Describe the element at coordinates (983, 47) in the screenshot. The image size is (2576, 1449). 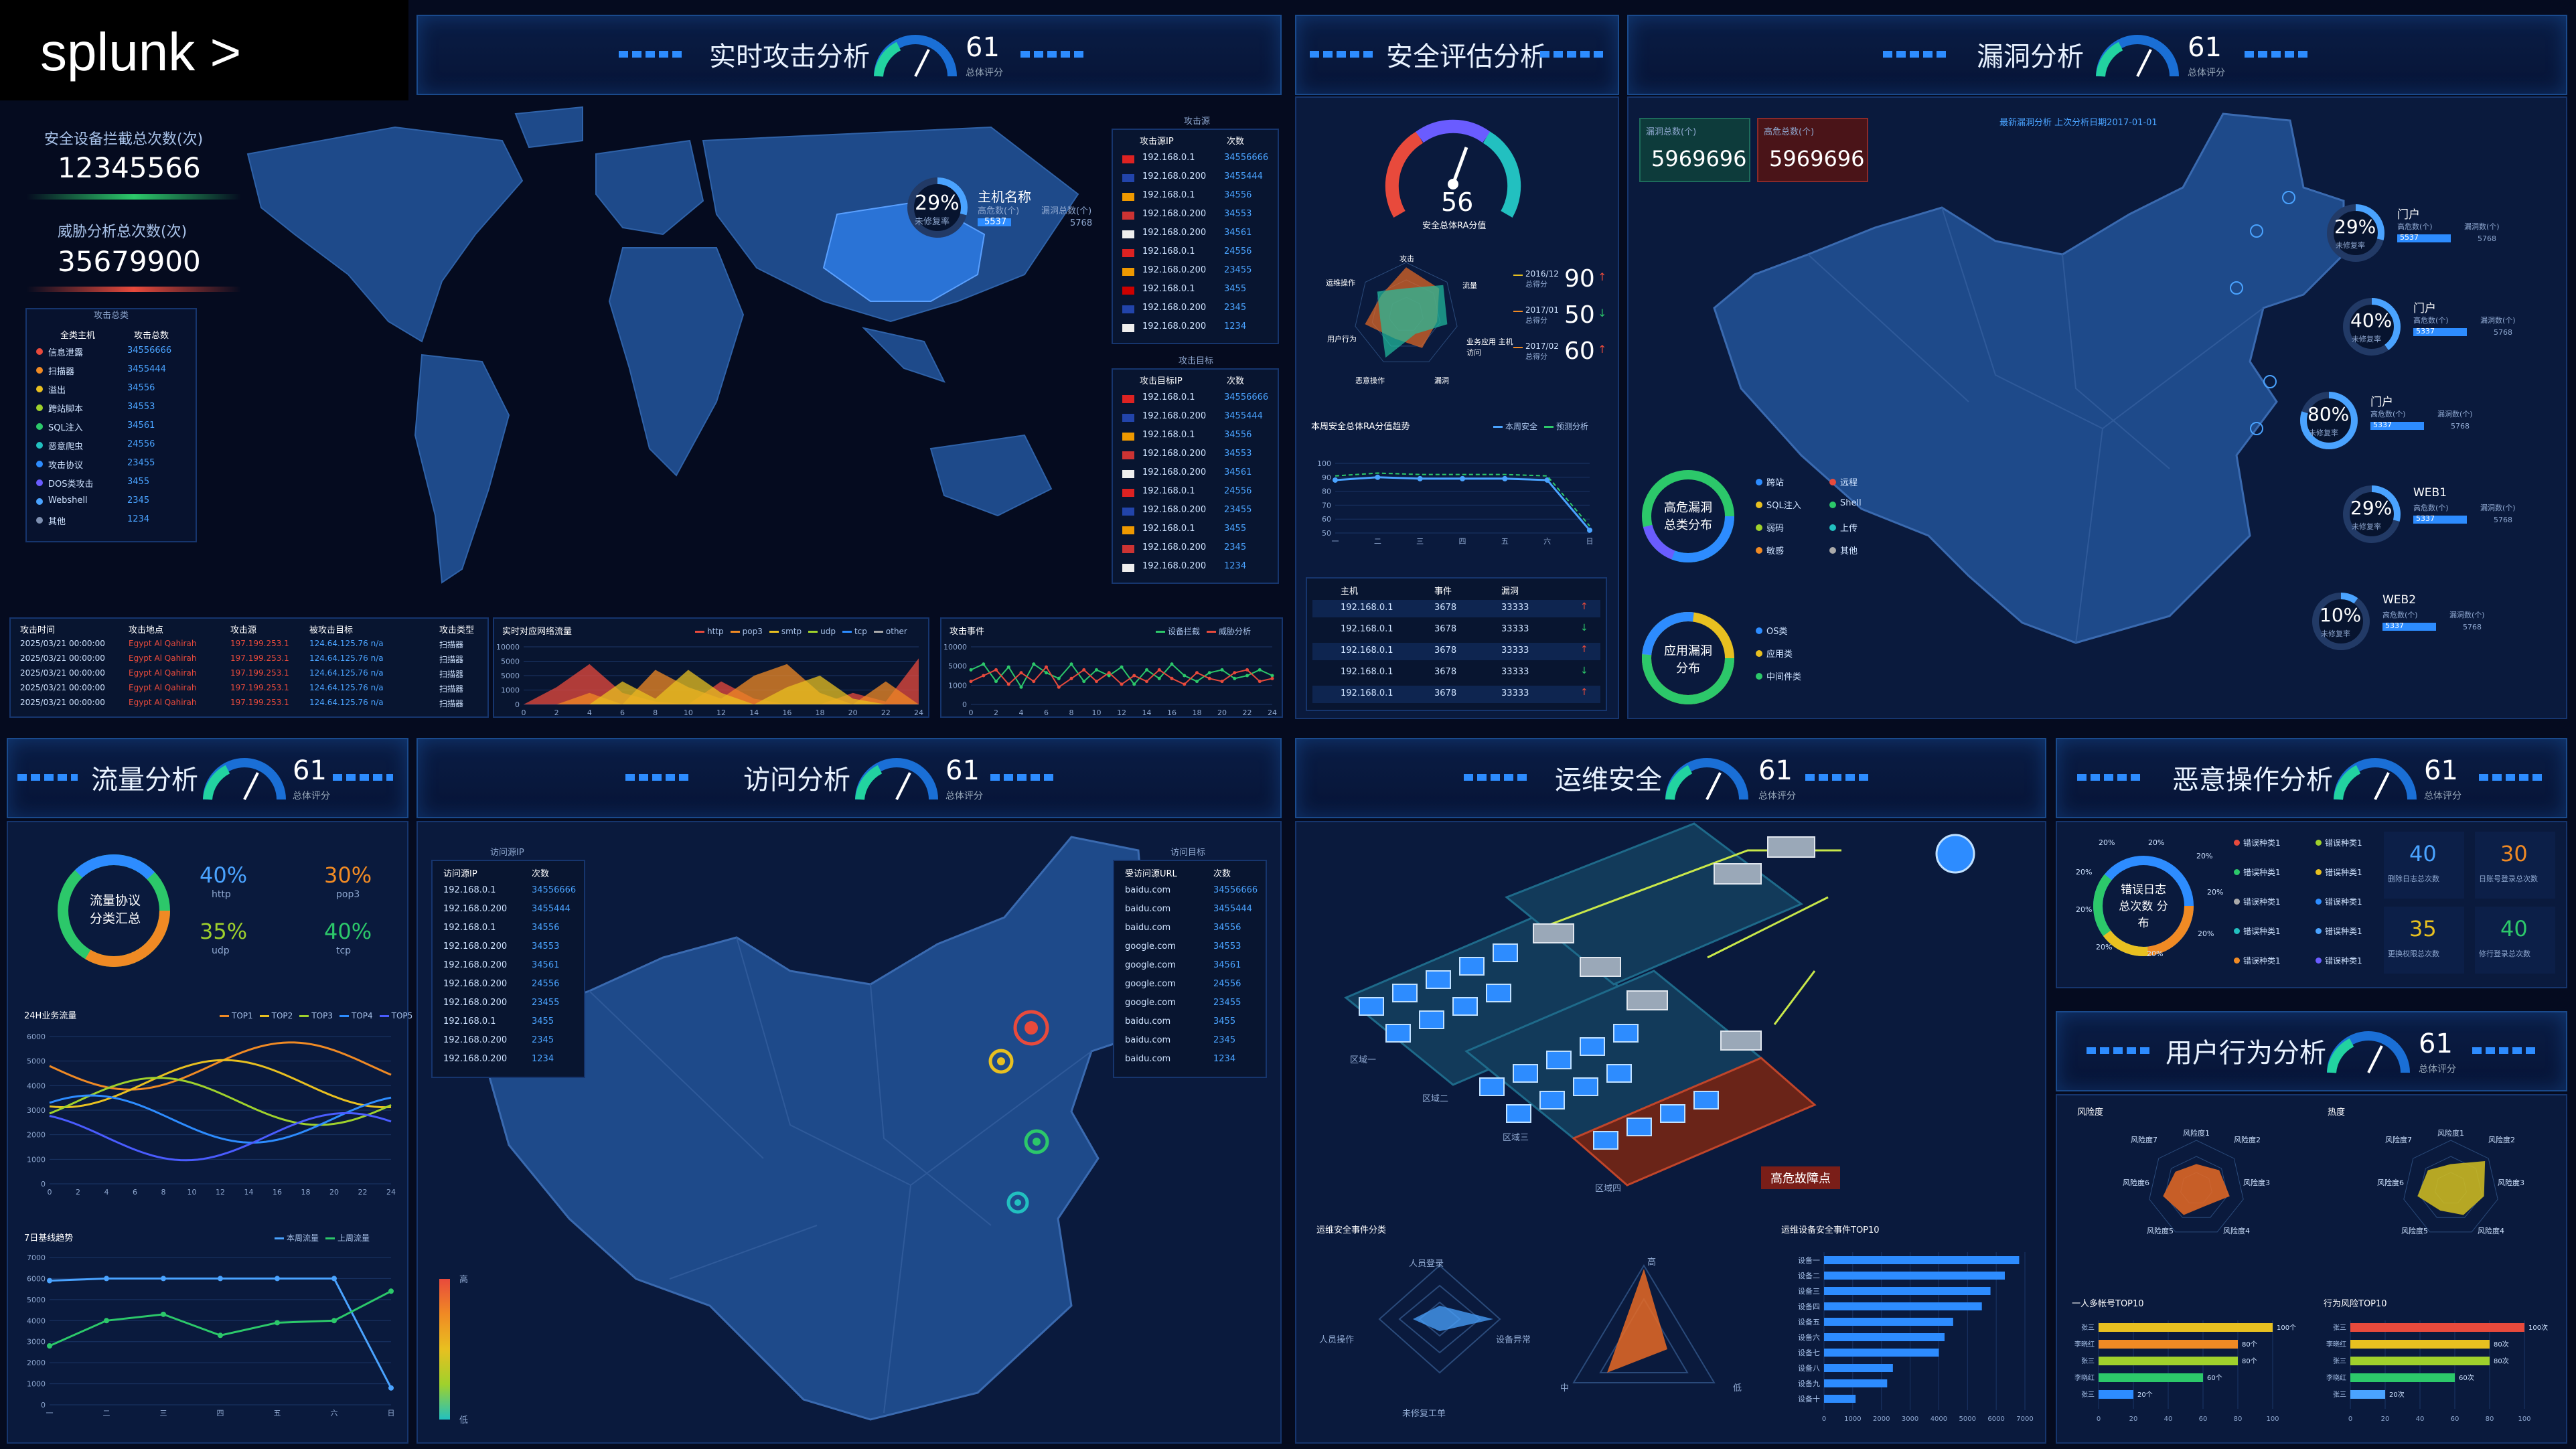
I see `header-score: 61` at that location.